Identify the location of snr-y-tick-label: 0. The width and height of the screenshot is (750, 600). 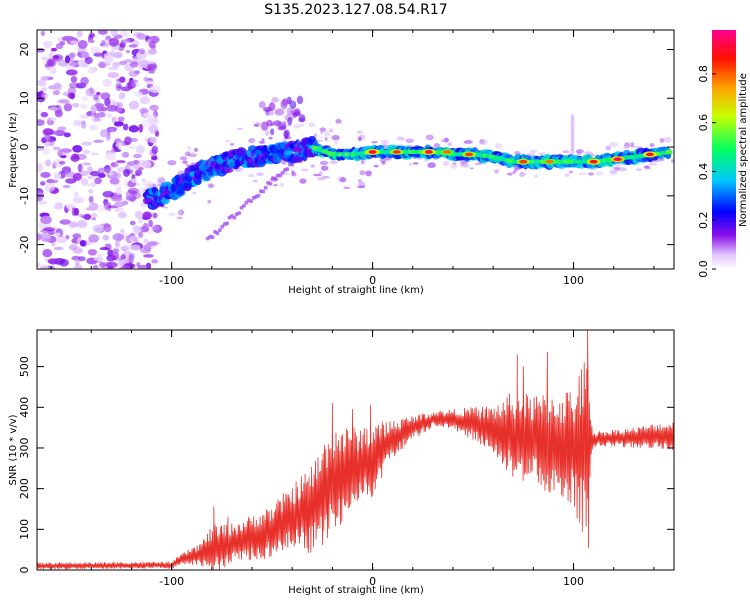
(24, 570).